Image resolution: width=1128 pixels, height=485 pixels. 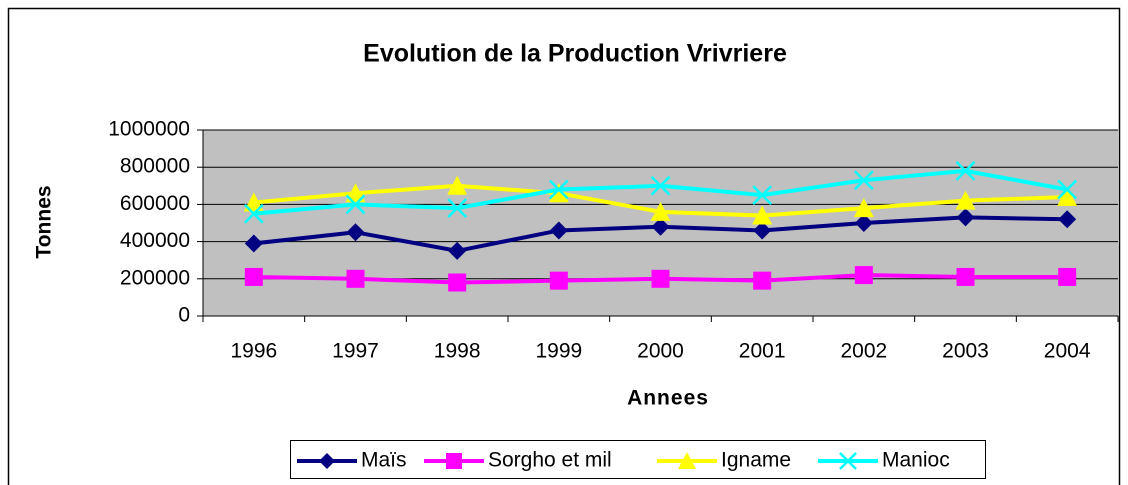 I want to click on y-tick-label: 800000, so click(x=155, y=166).